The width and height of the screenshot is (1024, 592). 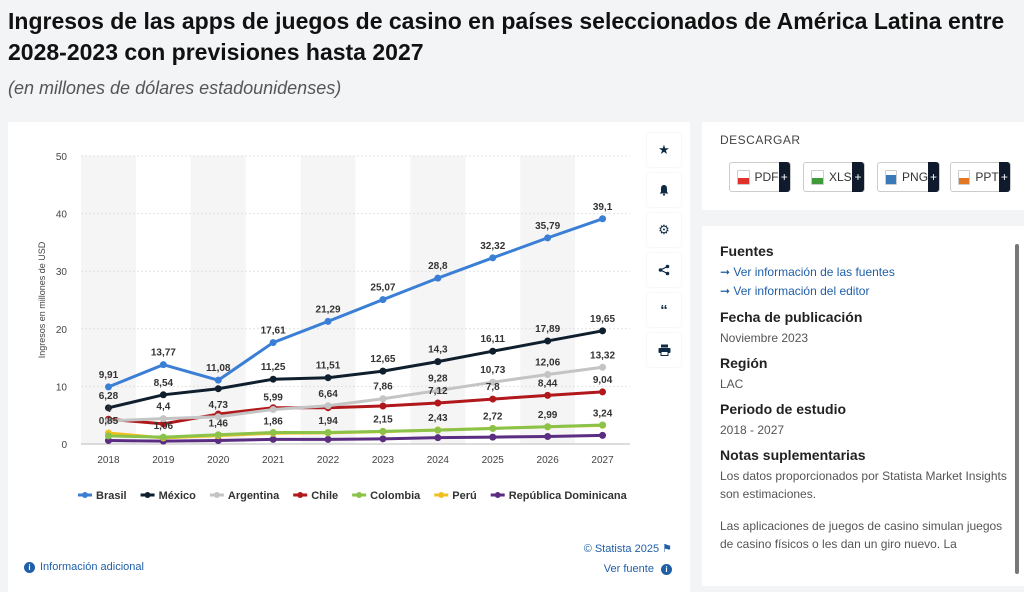 I want to click on x-tick-label: 2025, so click(x=493, y=460).